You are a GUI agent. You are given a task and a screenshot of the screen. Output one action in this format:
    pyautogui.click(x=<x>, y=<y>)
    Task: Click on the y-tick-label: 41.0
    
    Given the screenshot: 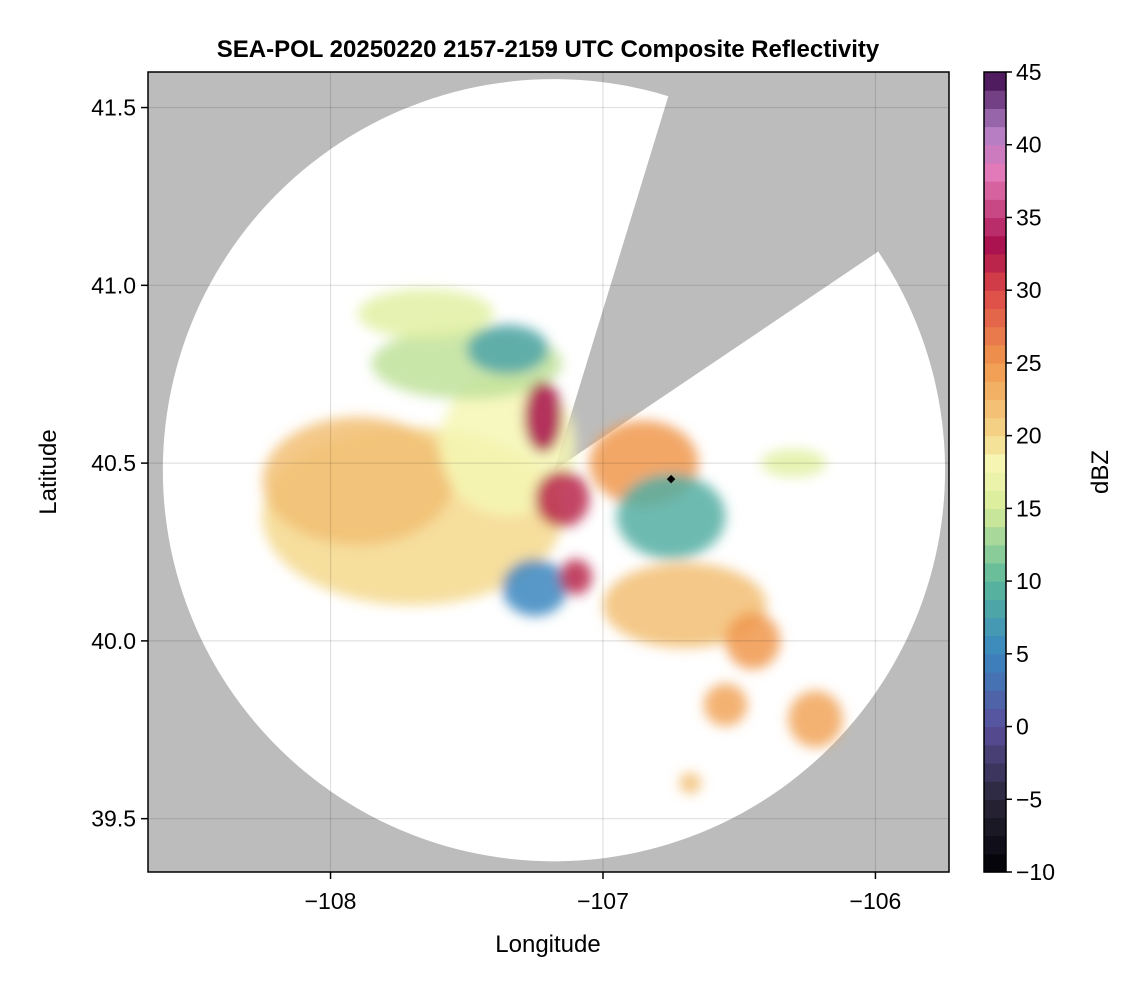 What is the action you would take?
    pyautogui.click(x=113, y=285)
    